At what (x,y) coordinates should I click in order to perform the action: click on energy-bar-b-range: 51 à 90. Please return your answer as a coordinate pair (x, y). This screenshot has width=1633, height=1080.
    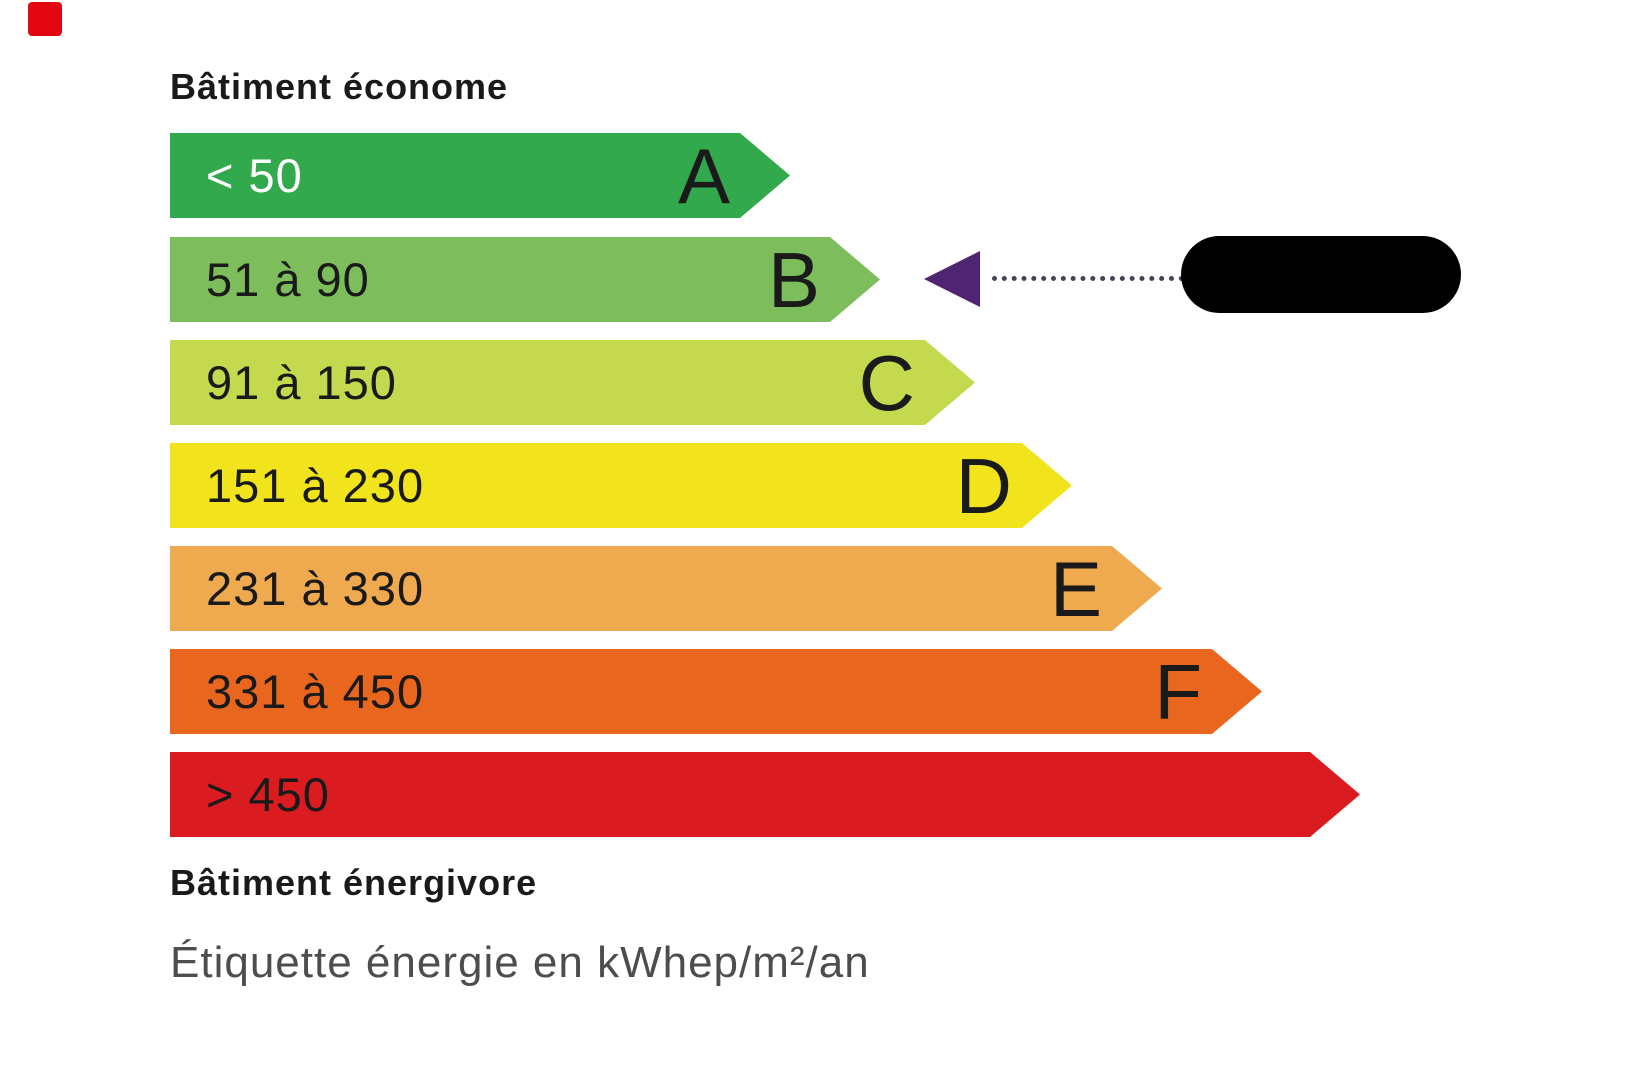
    Looking at the image, I should click on (288, 279).